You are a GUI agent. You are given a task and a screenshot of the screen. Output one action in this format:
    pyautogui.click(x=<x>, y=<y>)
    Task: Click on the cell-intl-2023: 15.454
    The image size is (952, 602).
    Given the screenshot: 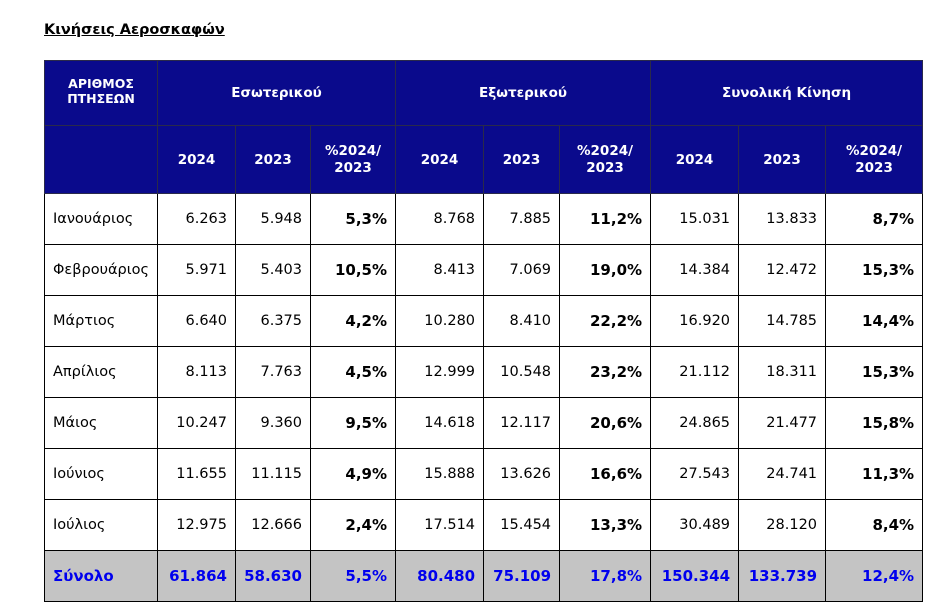 What is the action you would take?
    pyautogui.click(x=522, y=525)
    